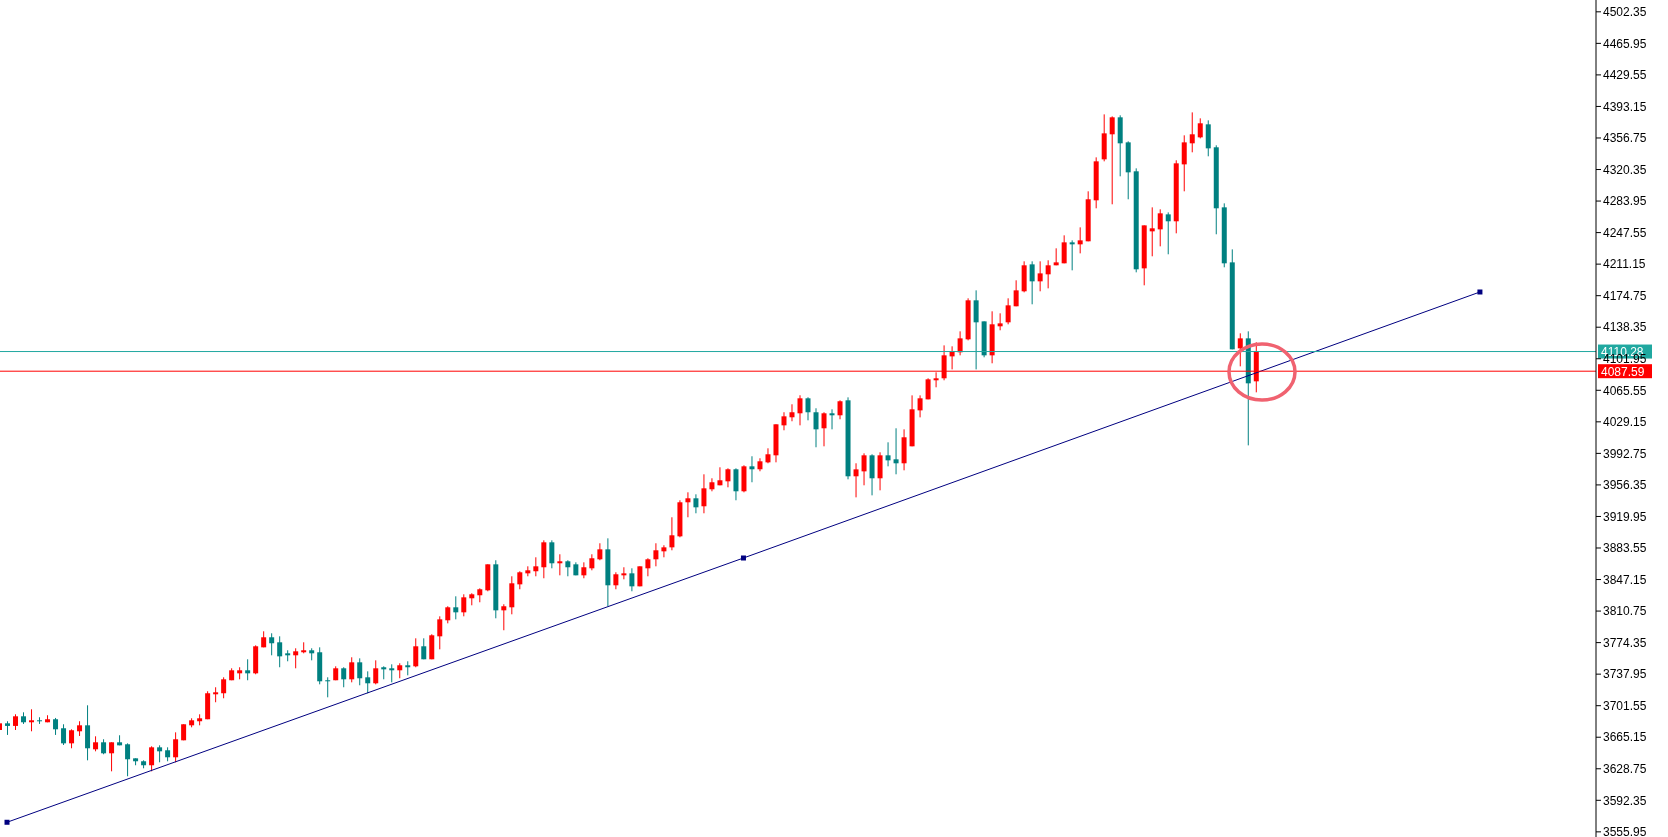 The width and height of the screenshot is (1668, 837). Describe the element at coordinates (1625, 295) in the screenshot. I see `y-tick-label: 4174.75` at that location.